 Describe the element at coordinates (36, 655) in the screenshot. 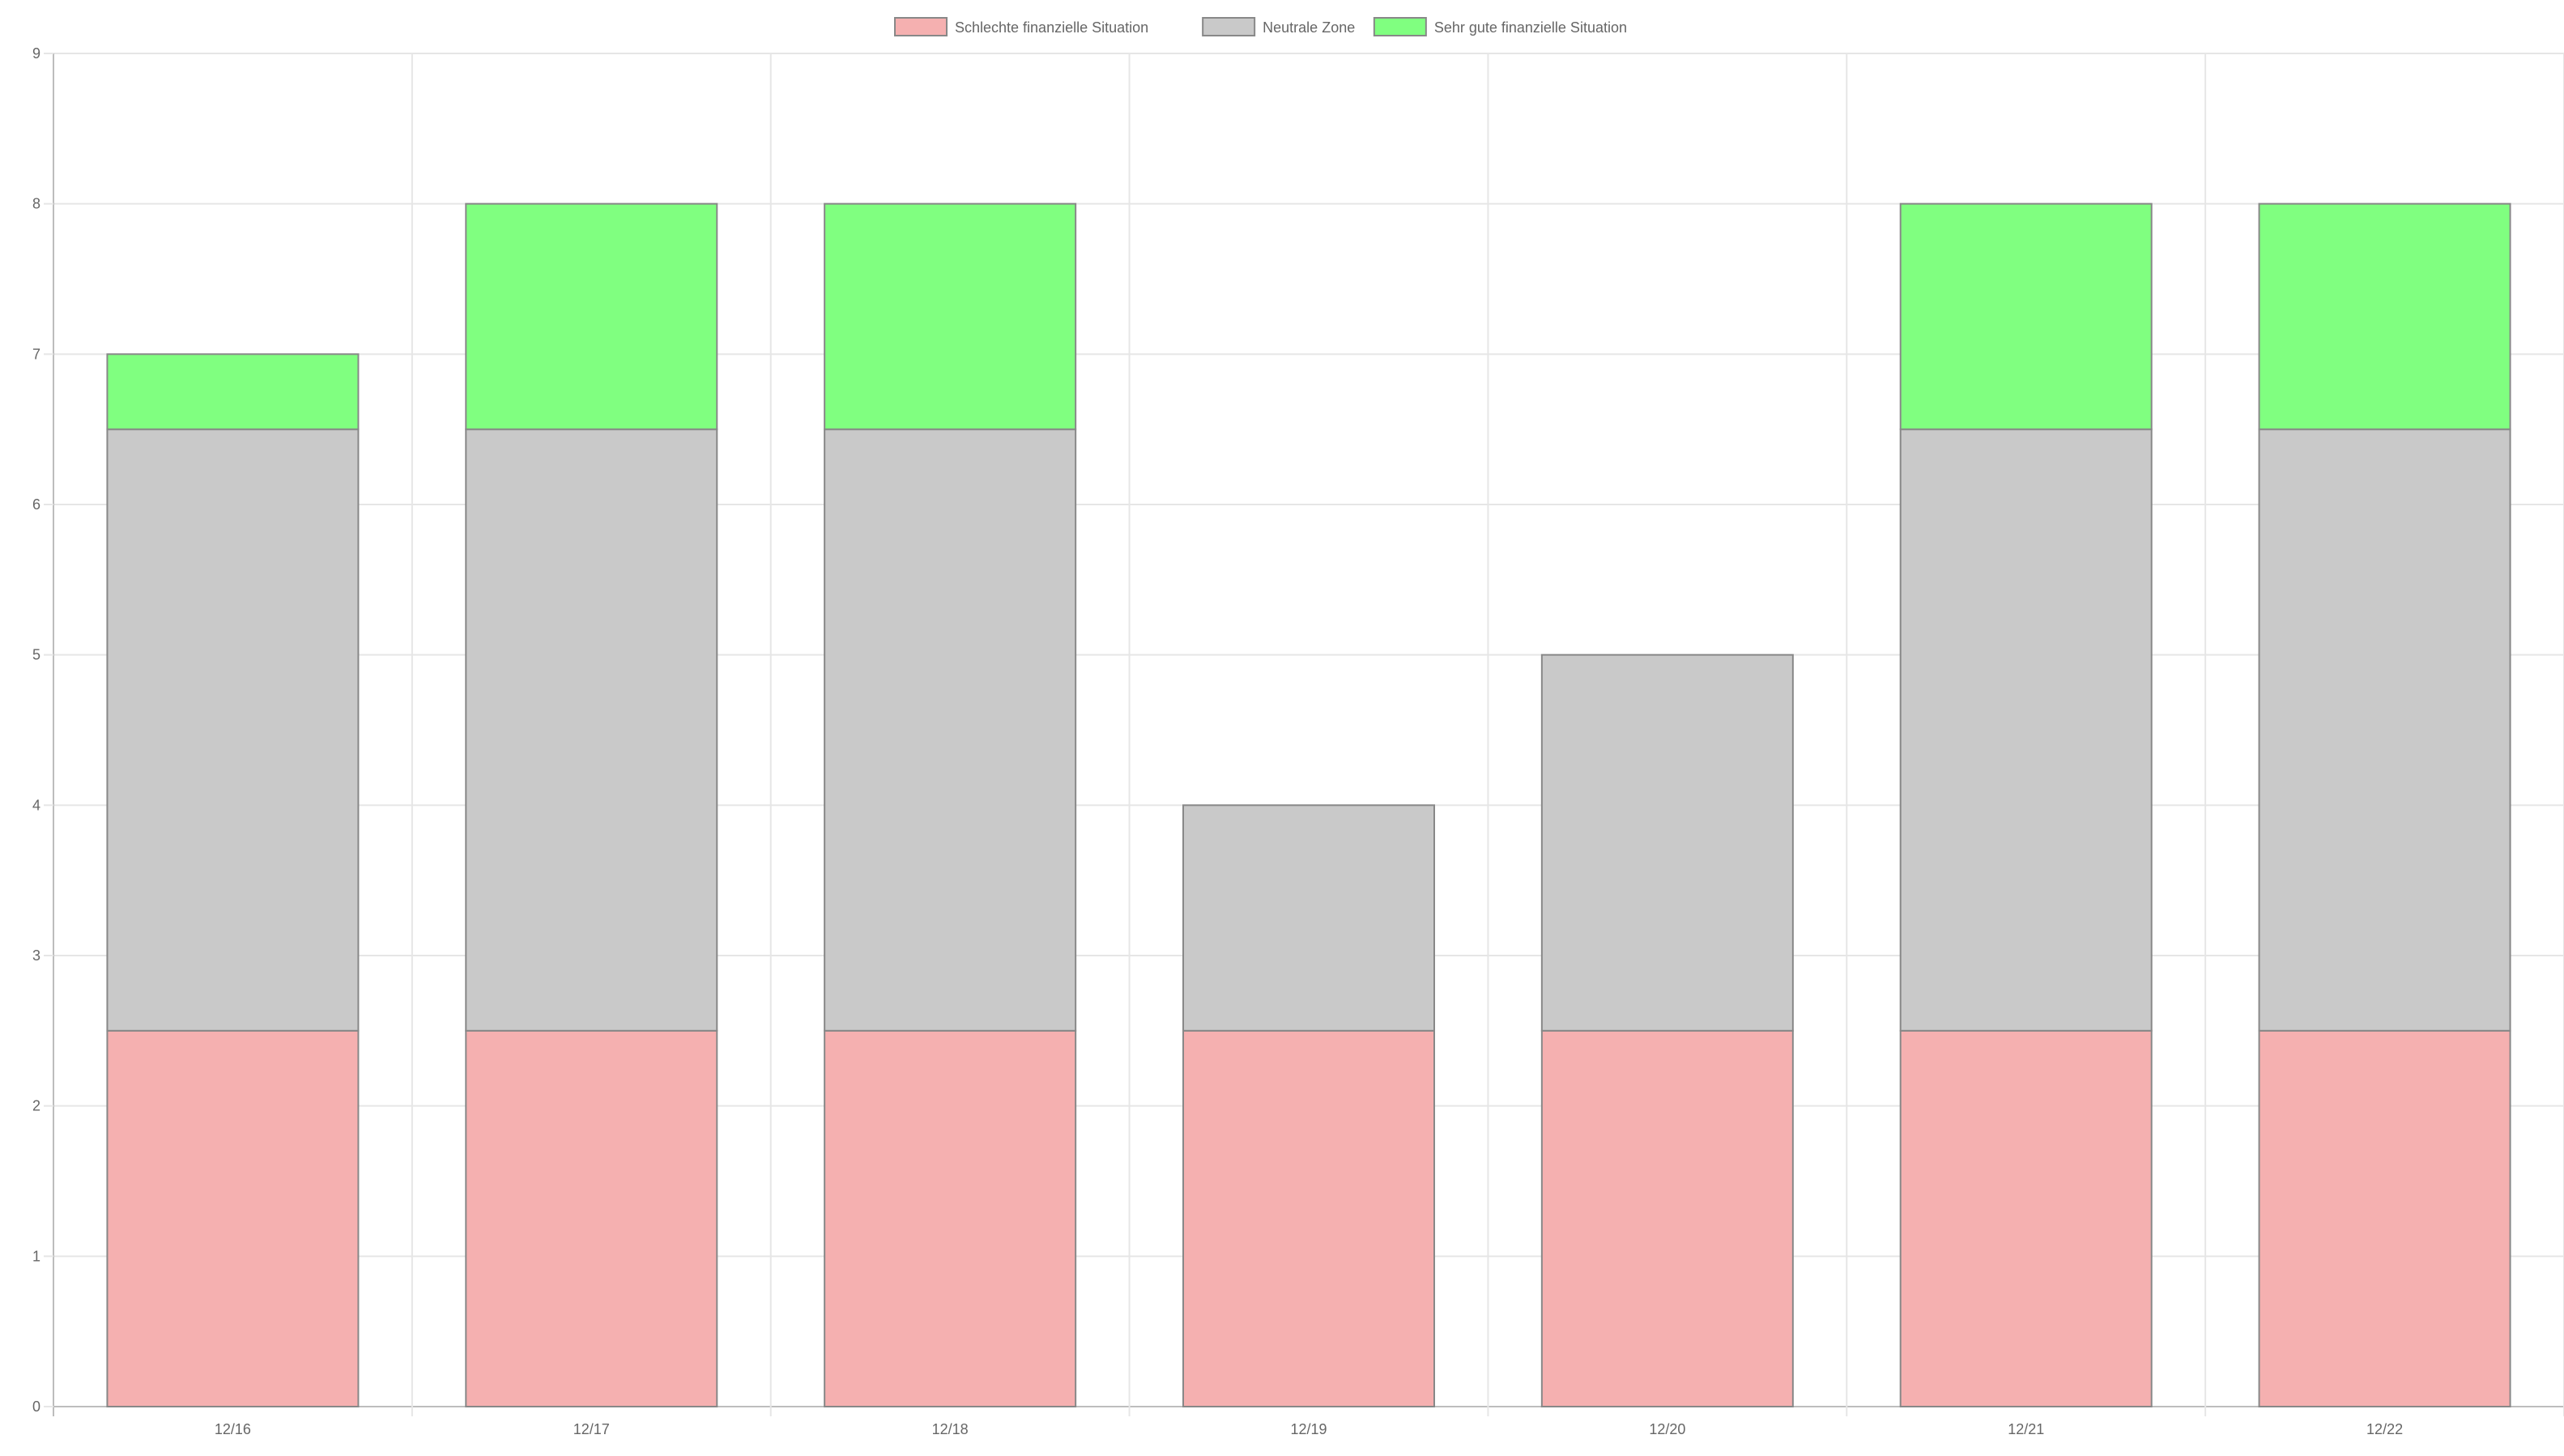

I see `y-tick-label: 5` at that location.